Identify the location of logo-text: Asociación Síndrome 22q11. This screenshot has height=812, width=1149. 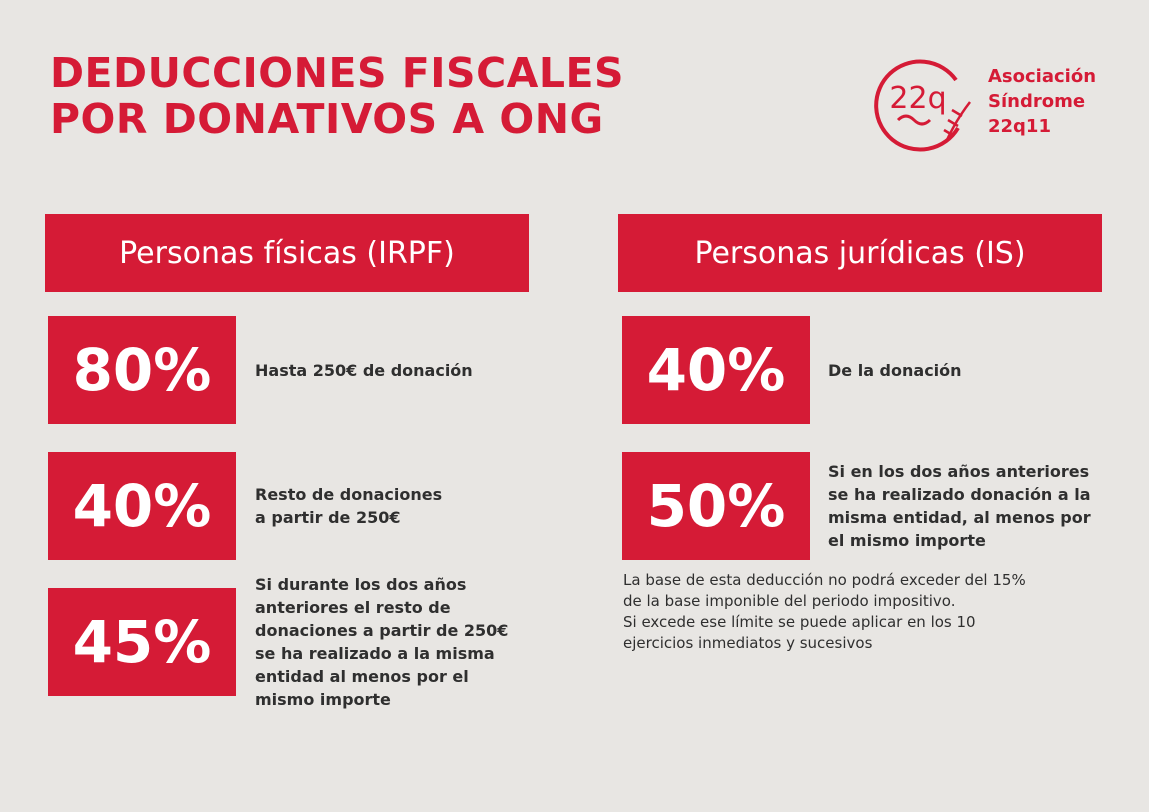
(1042, 101).